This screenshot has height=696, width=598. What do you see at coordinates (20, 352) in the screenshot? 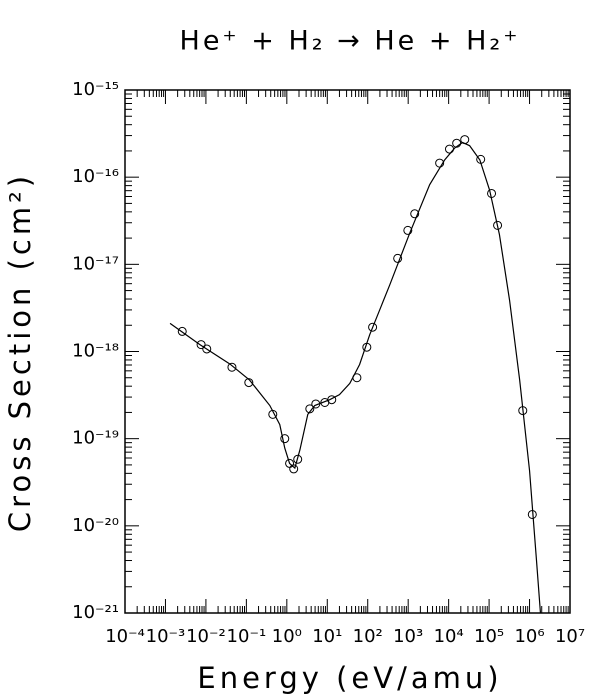
I see `y-axis-label: Cross Section (cm²)` at bounding box center [20, 352].